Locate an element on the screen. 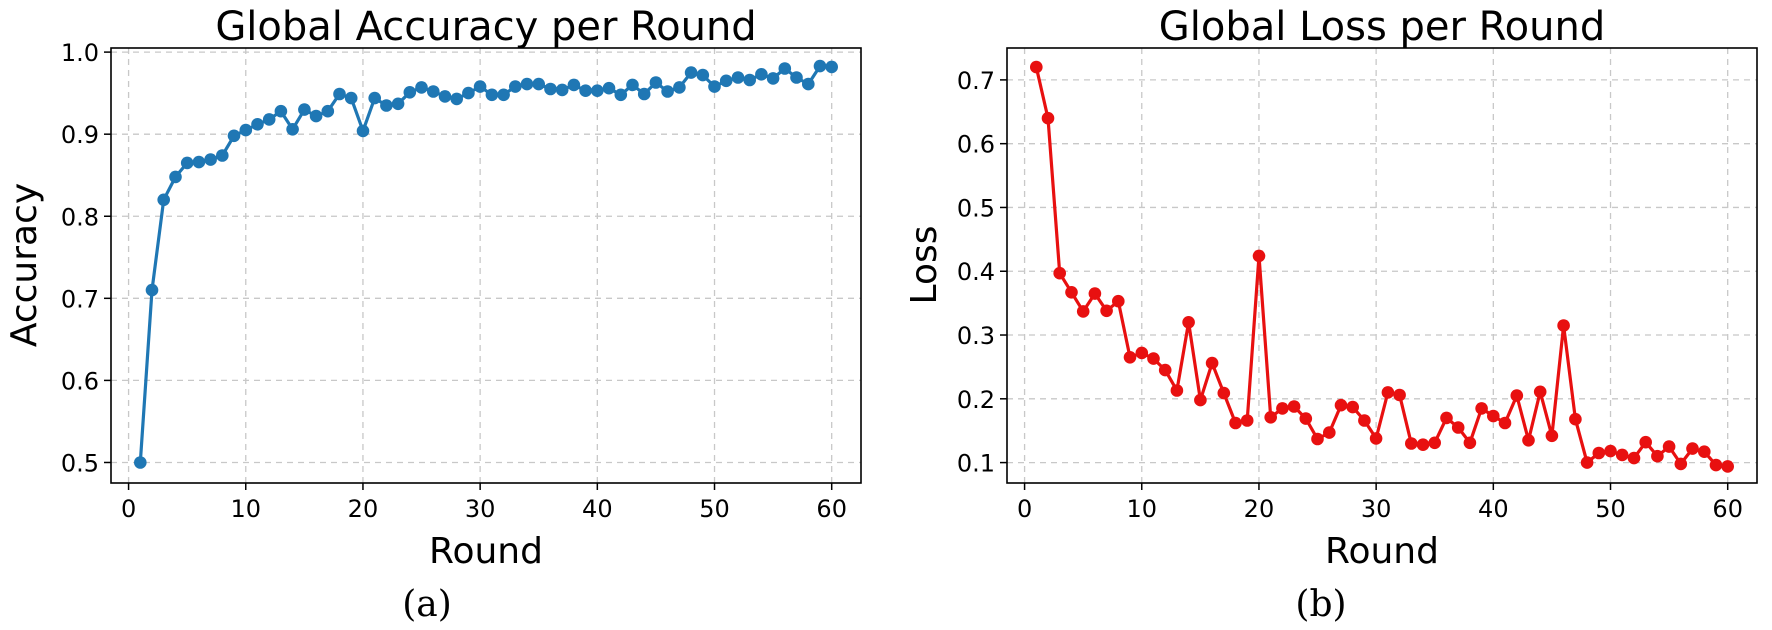  accuracy-xtick-label-6: 60 is located at coordinates (831, 509).